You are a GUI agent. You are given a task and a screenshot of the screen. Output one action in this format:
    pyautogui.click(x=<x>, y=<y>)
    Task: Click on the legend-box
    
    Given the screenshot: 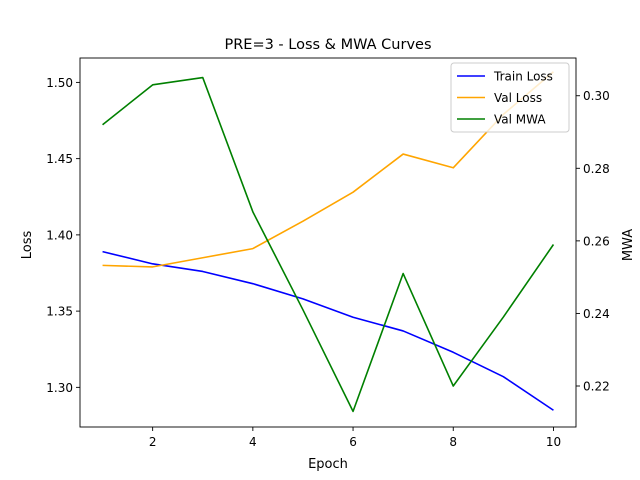 What is the action you would take?
    pyautogui.click(x=510, y=97)
    